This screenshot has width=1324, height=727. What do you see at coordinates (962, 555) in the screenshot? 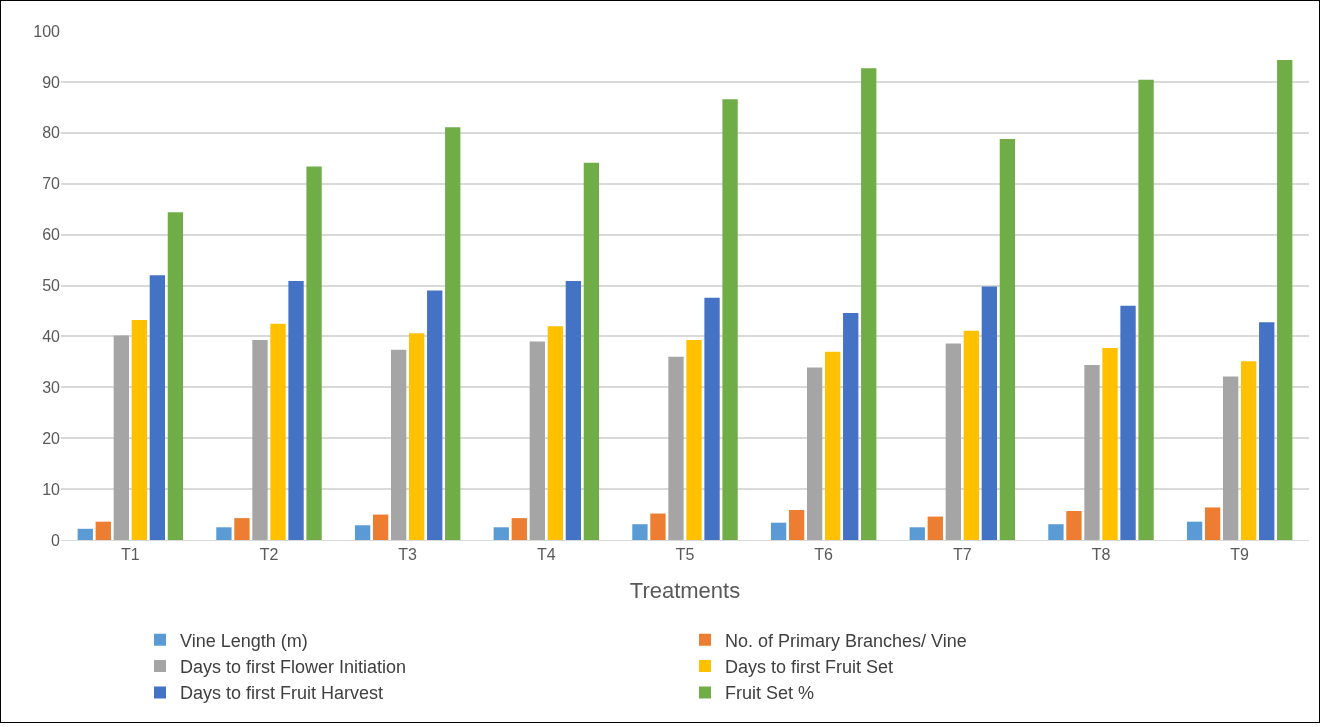
I see `x-tick-label: T7` at bounding box center [962, 555].